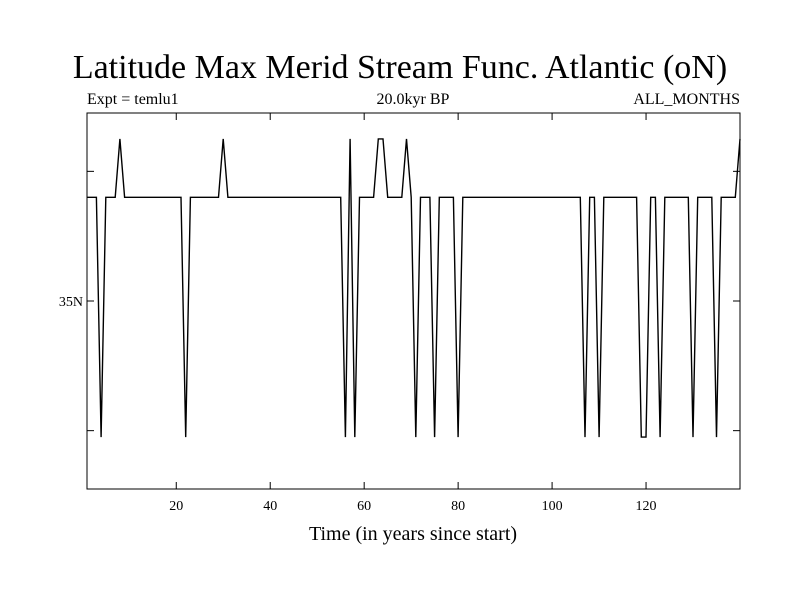  Describe the element at coordinates (270, 506) in the screenshot. I see `x-tick-label: 40` at that location.